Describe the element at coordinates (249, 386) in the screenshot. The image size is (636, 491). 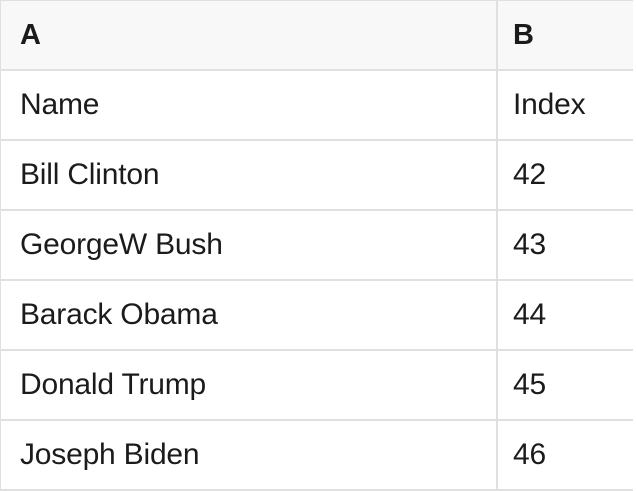
I see `cell-a5-donald-trump: Donald Trump` at that location.